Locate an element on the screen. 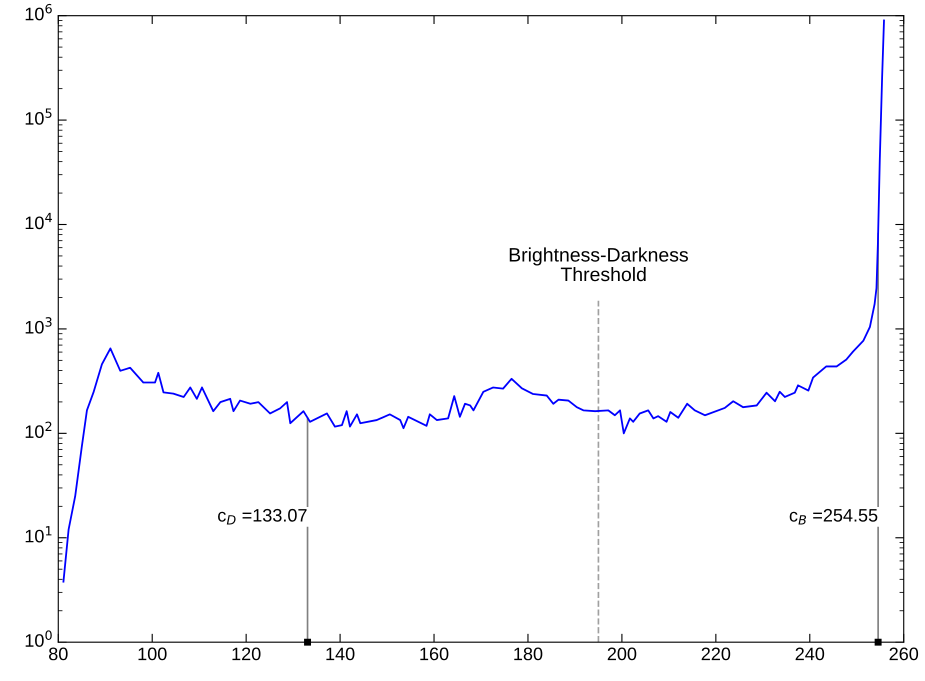 Image resolution: width=925 pixels, height=681 pixels. y-tick-label: 10$^{0}$ is located at coordinates (39, 638).